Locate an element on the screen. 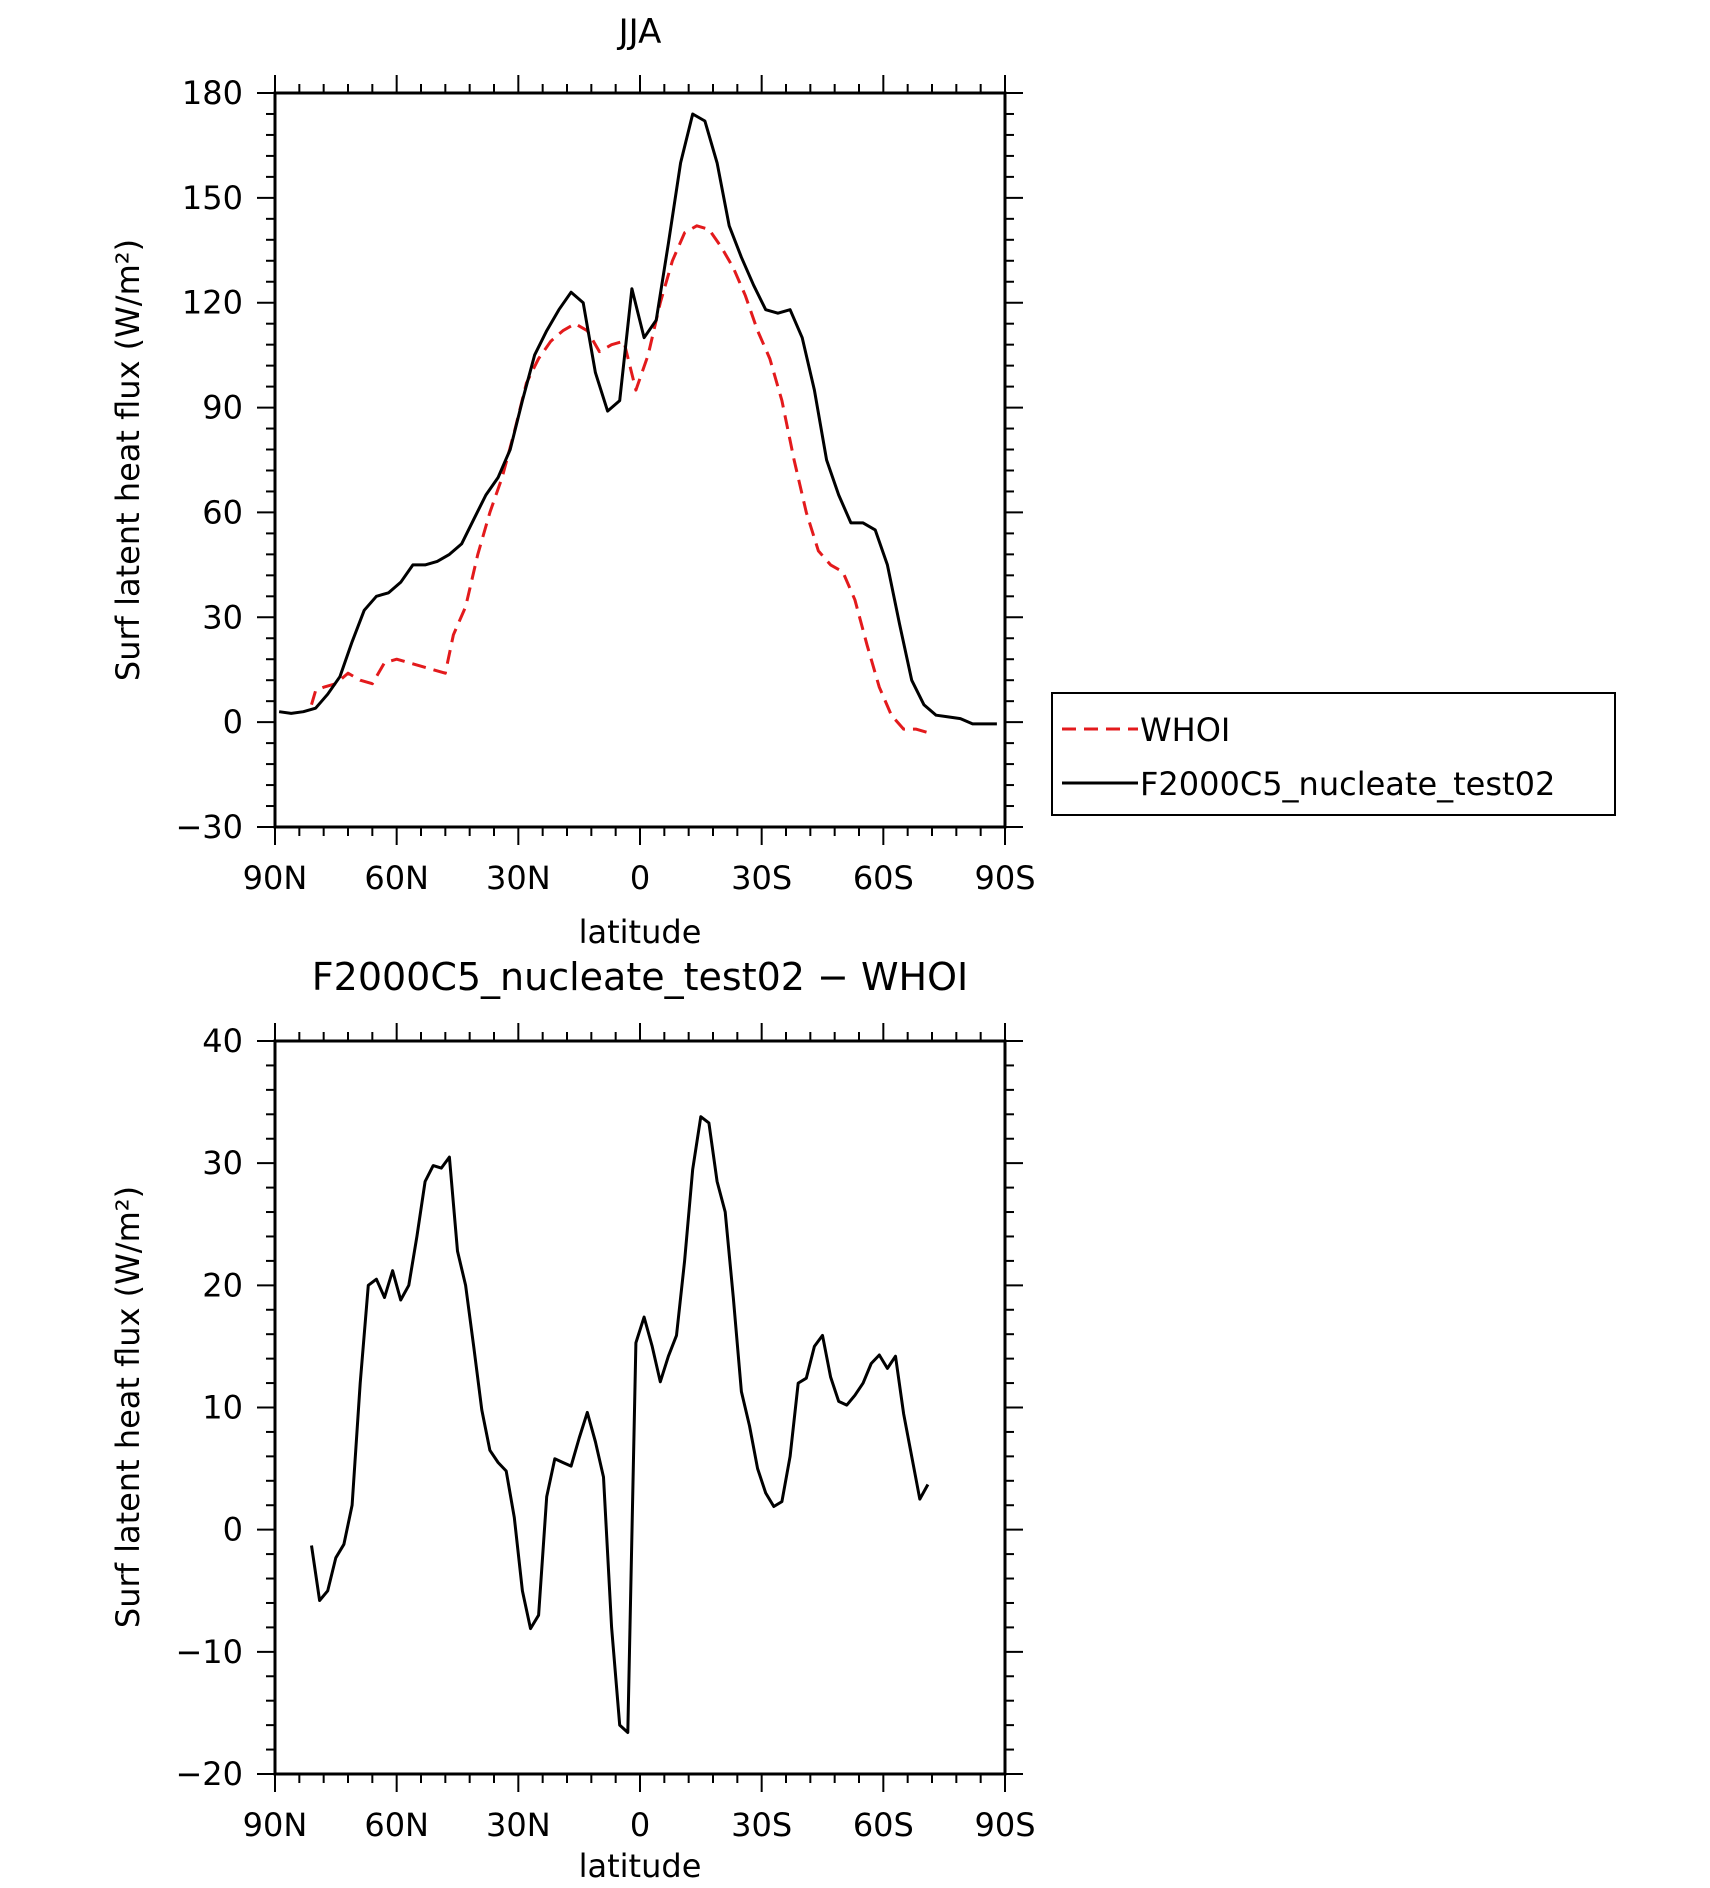 The image size is (1710, 1888). series-line-whoi is located at coordinates (621, 479).